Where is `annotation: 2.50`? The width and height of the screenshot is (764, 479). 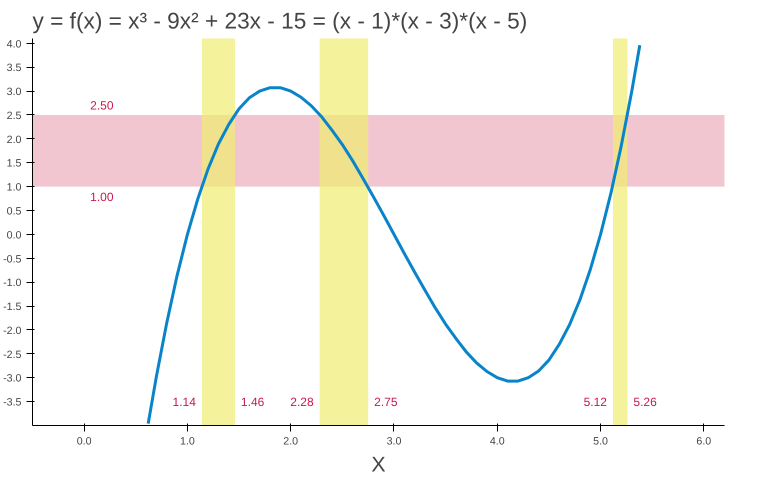 annotation: 2.50 is located at coordinates (102, 105).